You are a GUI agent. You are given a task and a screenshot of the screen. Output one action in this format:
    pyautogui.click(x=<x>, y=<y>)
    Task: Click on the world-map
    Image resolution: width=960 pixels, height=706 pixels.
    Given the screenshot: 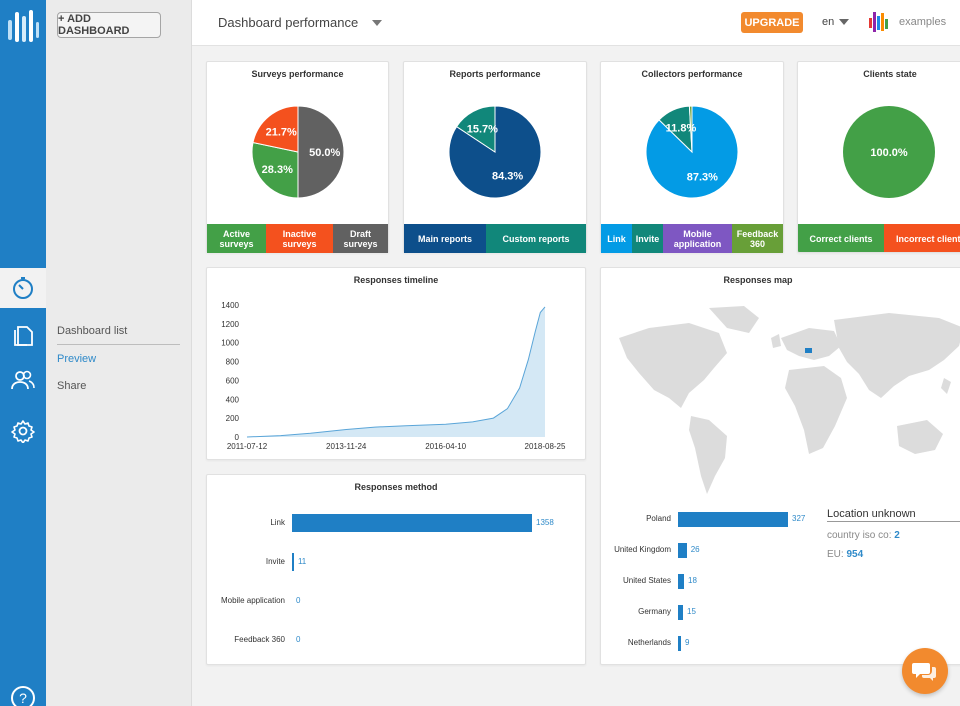 What is the action you would take?
    pyautogui.click(x=784, y=398)
    